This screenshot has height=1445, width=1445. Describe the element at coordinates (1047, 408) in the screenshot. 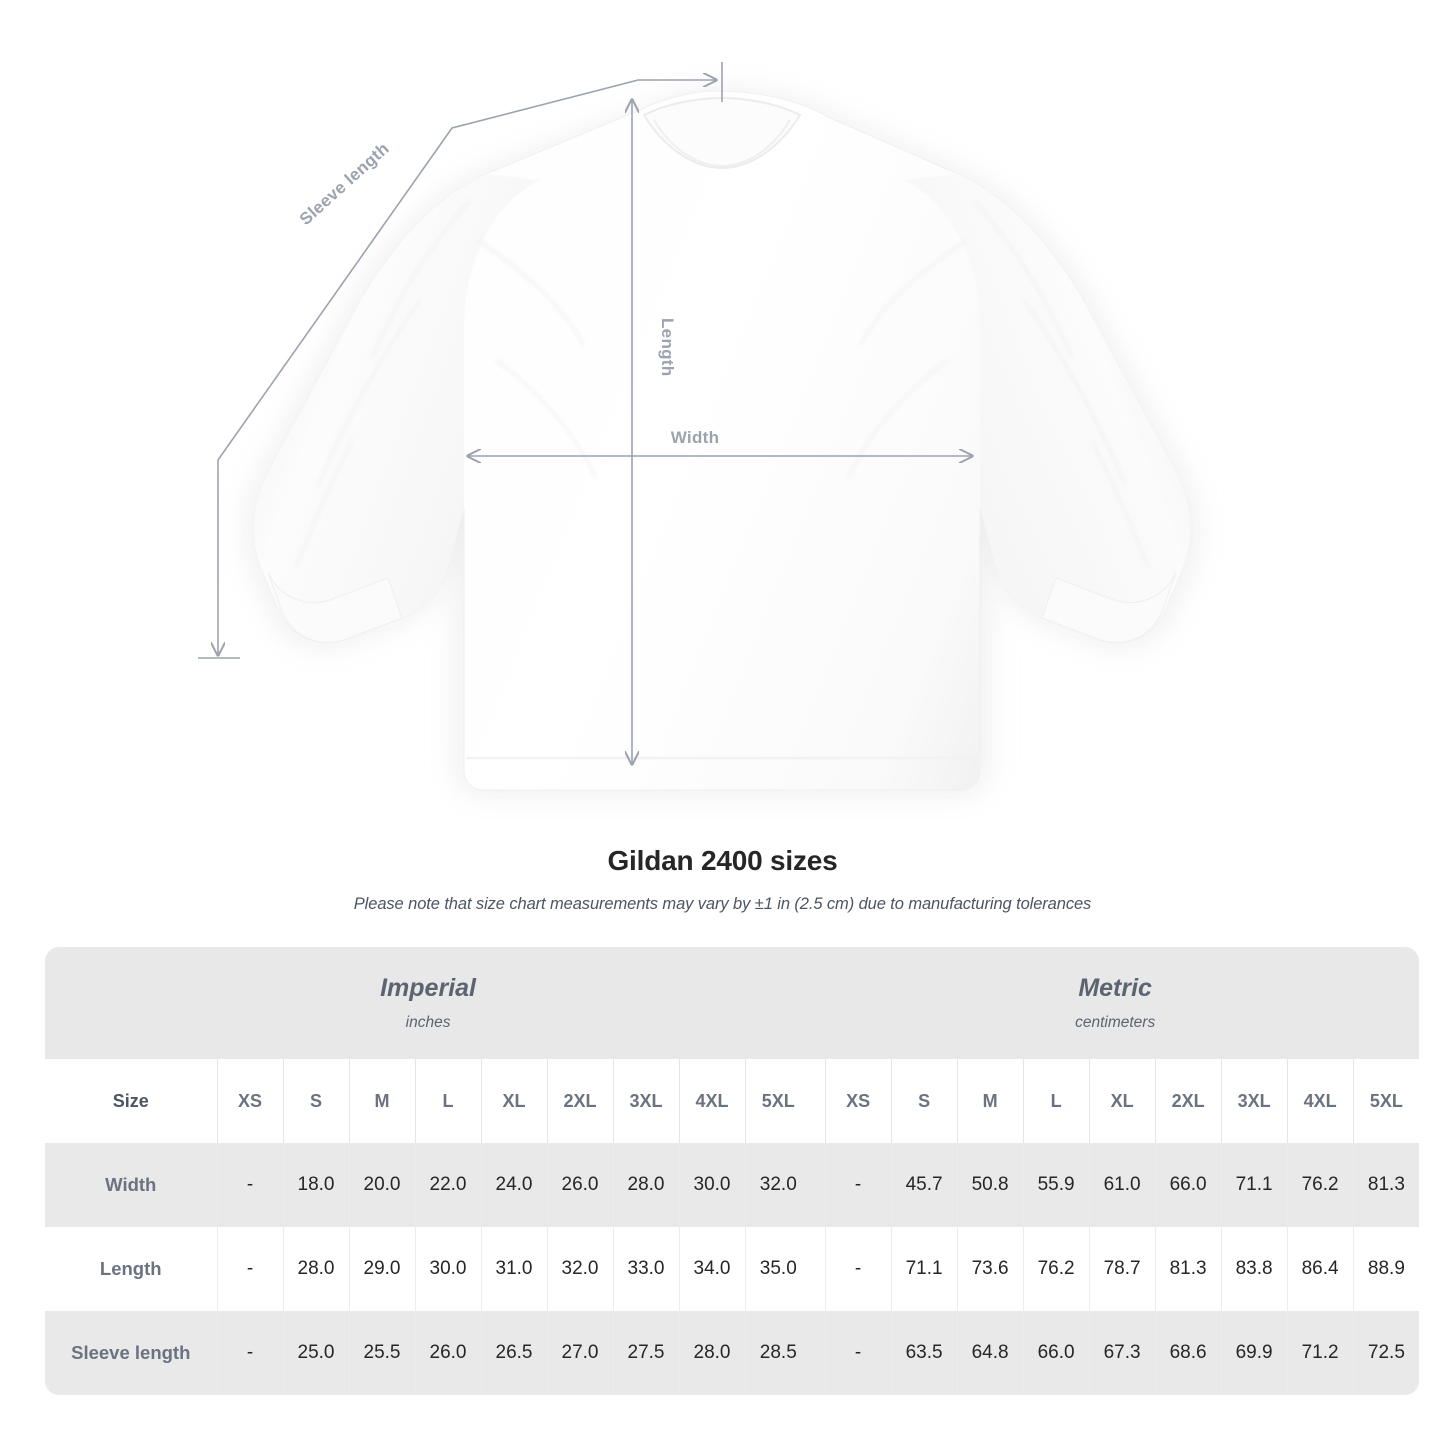

I see `right-sleeve` at that location.